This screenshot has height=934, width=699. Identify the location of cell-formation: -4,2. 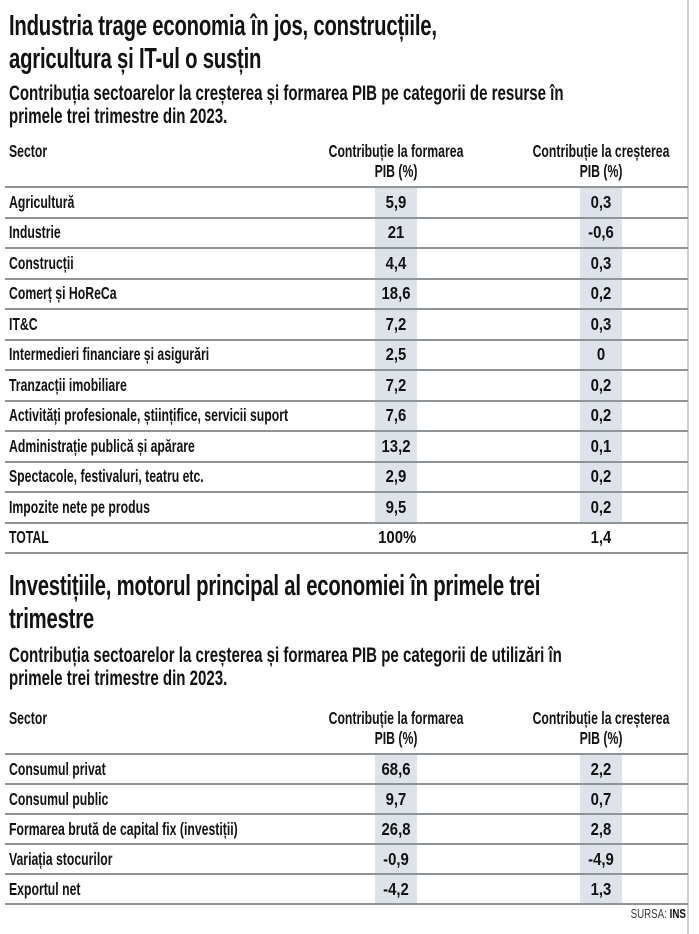
(396, 888).